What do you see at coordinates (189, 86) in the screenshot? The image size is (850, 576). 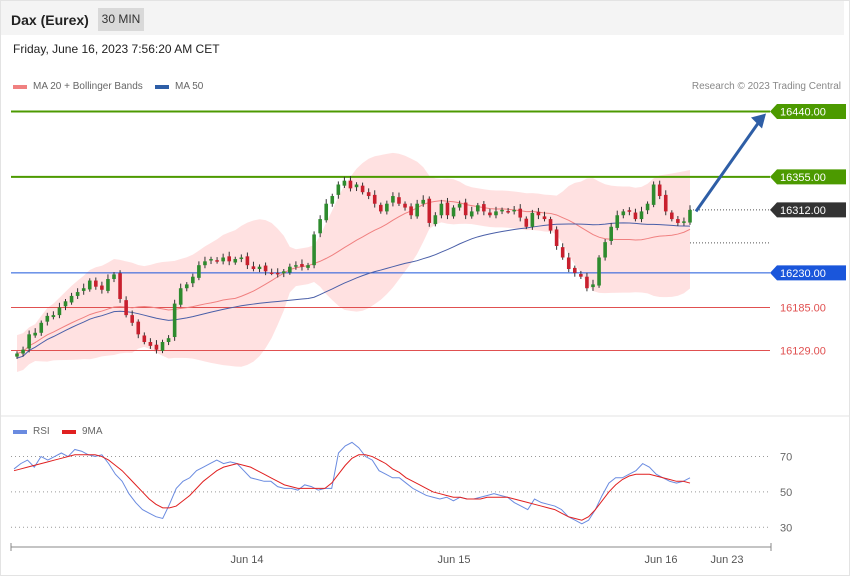 I see `ma50-label: MA 50` at bounding box center [189, 86].